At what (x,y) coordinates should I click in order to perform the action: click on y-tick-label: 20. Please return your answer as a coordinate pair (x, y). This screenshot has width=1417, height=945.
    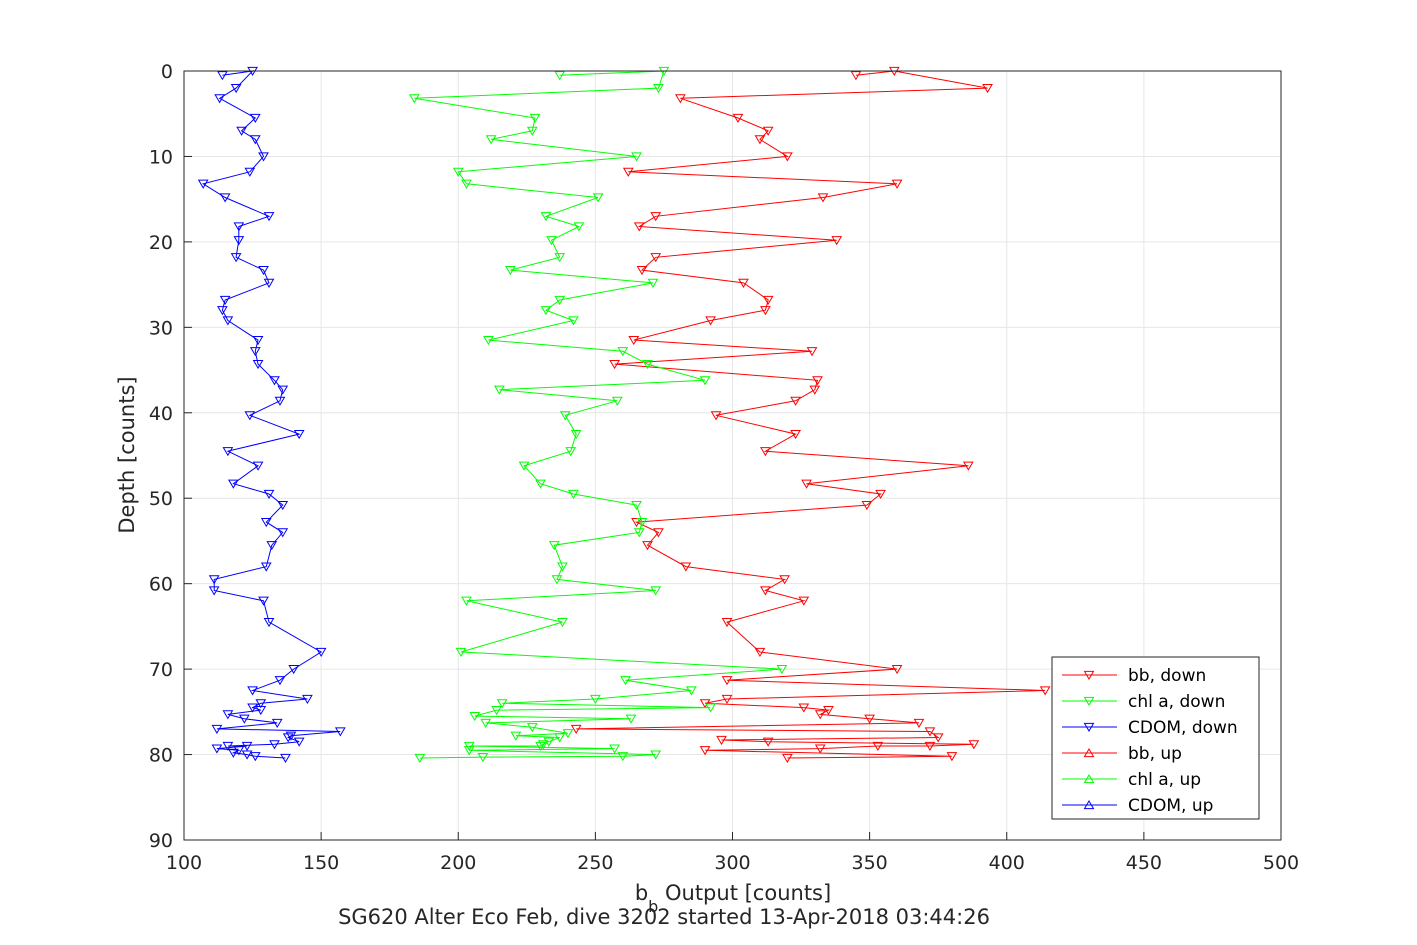
    Looking at the image, I should click on (161, 243).